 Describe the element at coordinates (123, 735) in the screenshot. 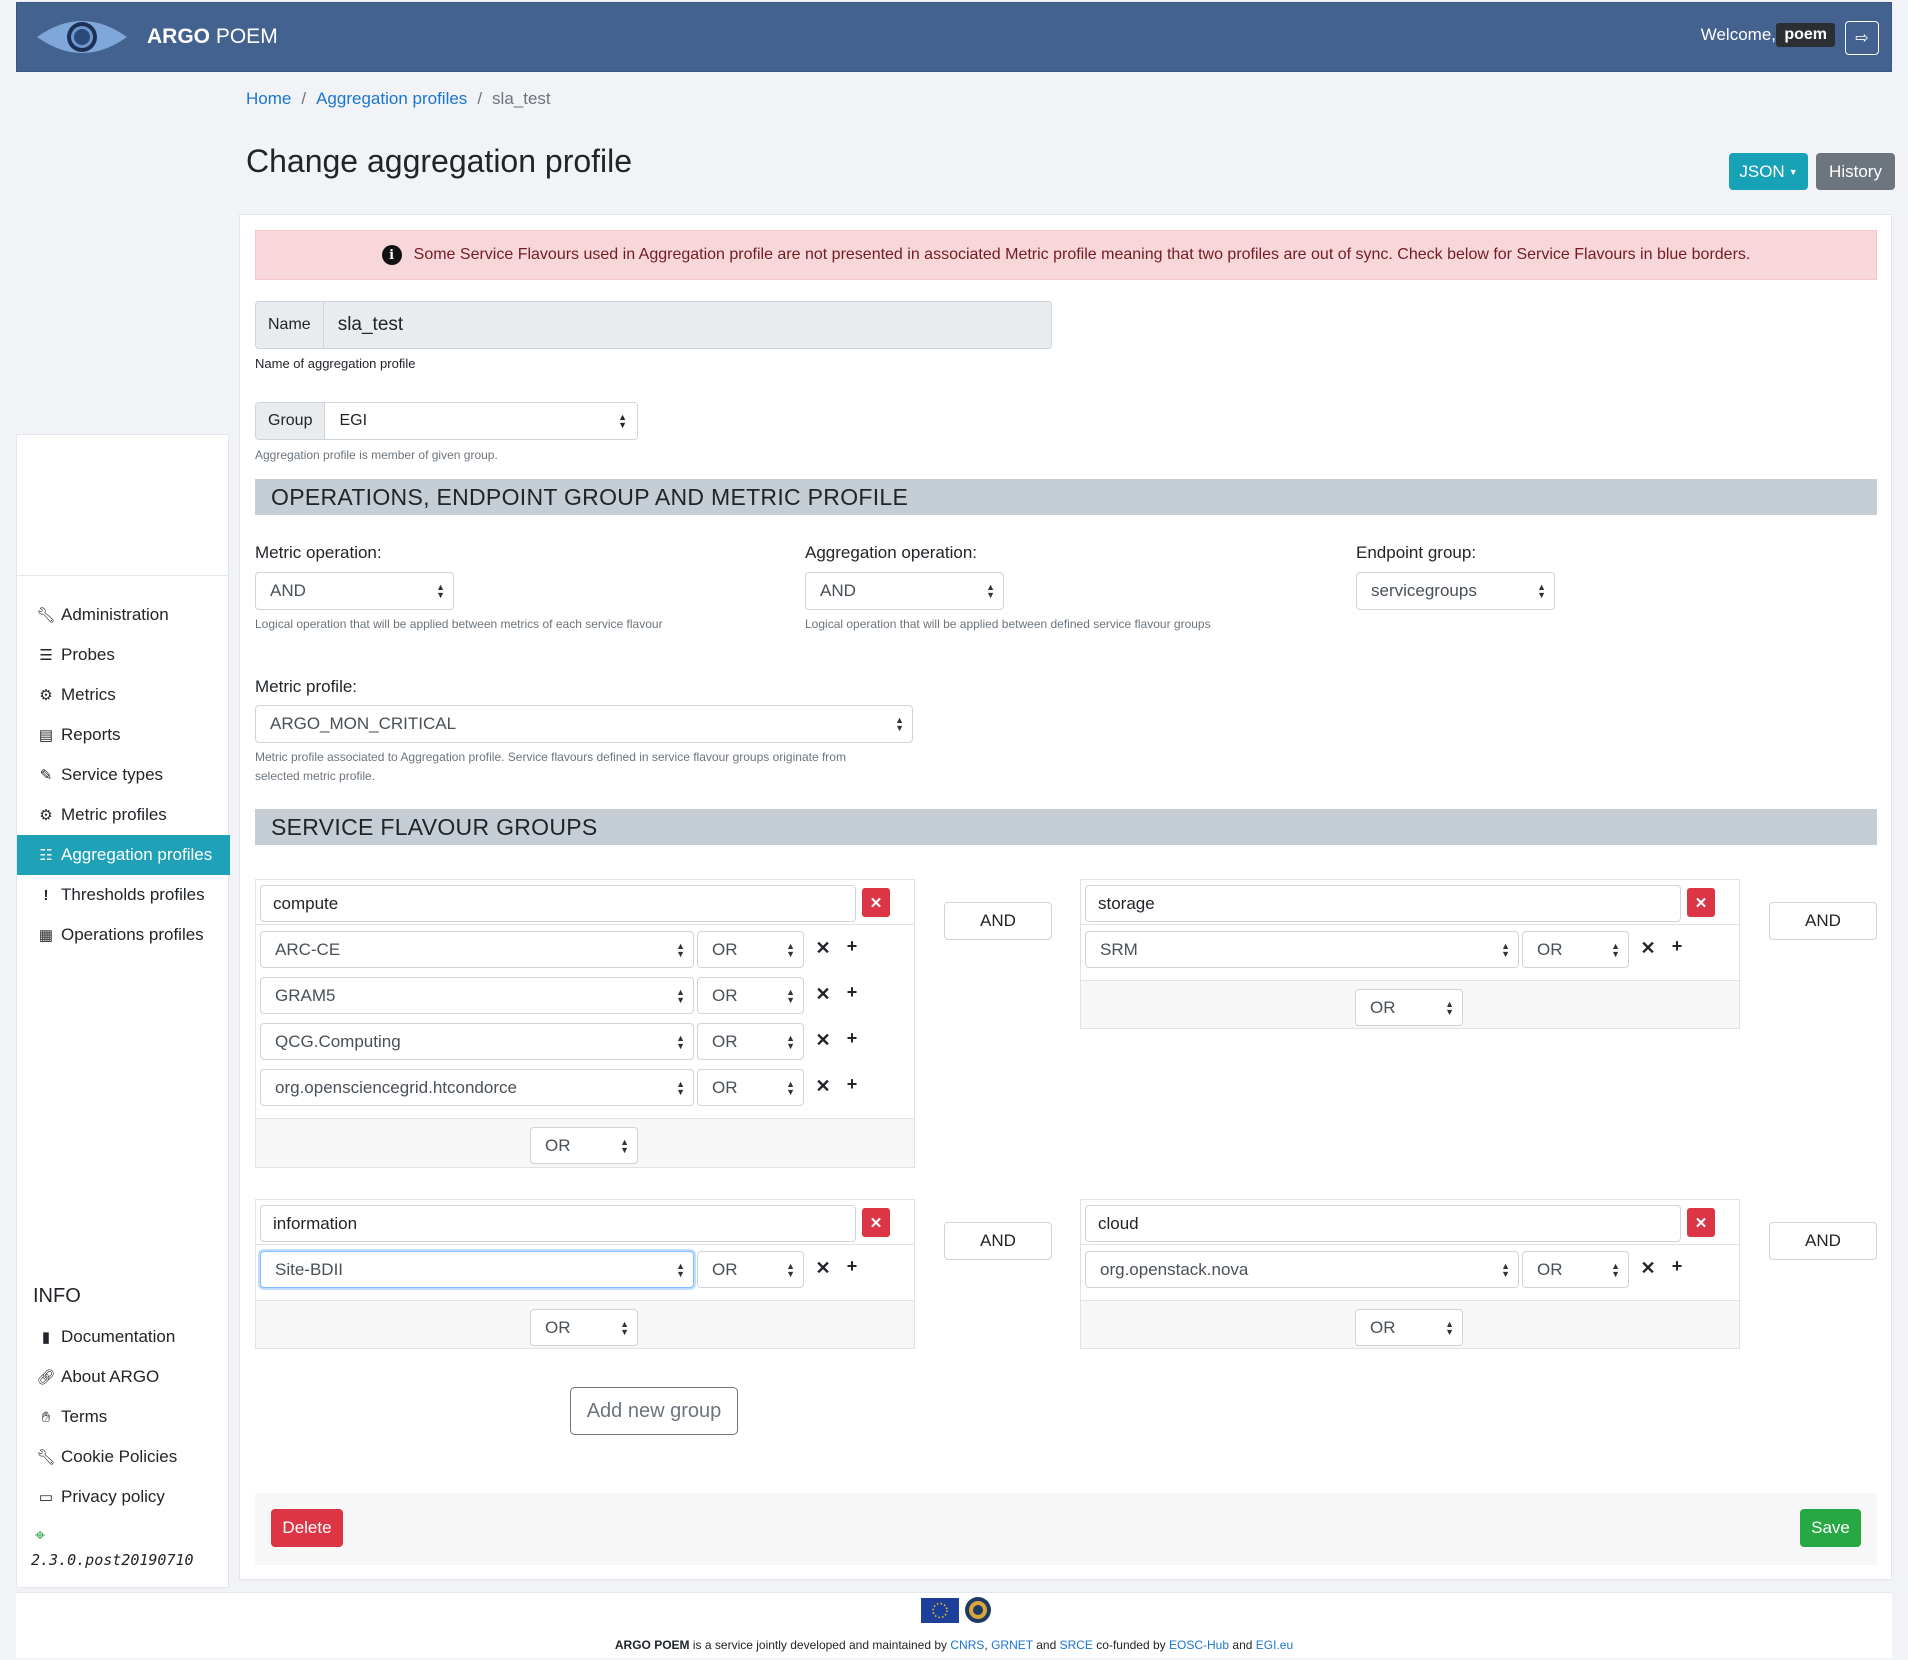

I see `sidebar-item-reports: ▤ Reports` at that location.